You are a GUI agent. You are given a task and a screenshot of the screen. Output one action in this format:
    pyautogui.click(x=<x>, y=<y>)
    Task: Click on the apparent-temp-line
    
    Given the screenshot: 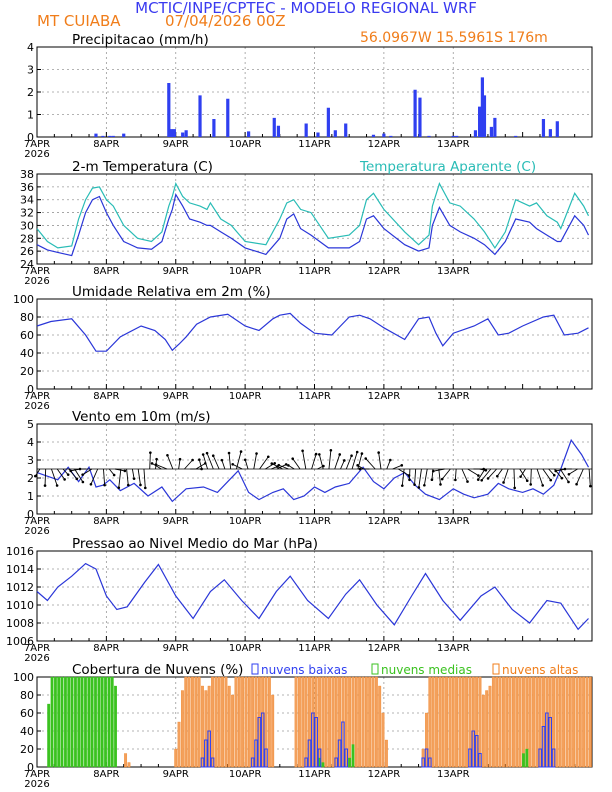 What is the action you would take?
    pyautogui.click(x=313, y=215)
    